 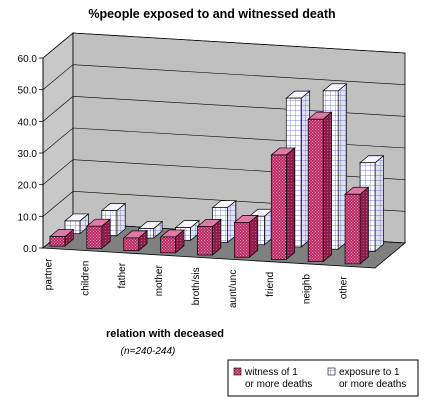 I want to click on bar-witness-6-front, so click(x=278, y=207).